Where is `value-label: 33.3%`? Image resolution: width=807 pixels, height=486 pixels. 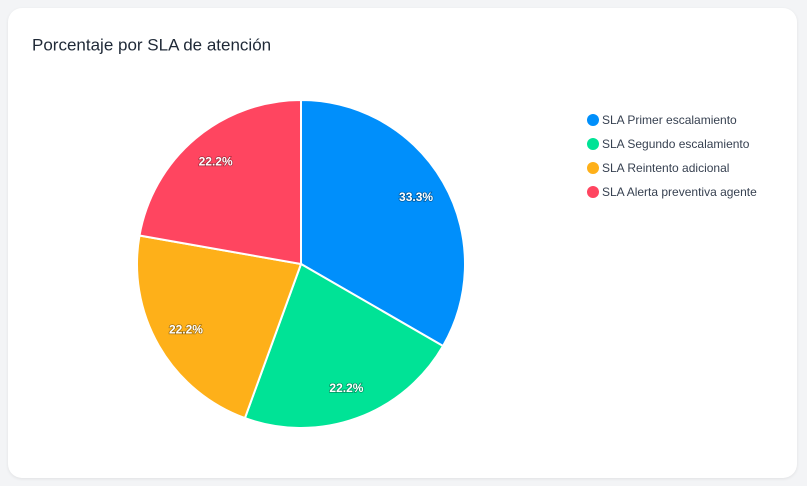 value-label: 33.3% is located at coordinates (416, 197).